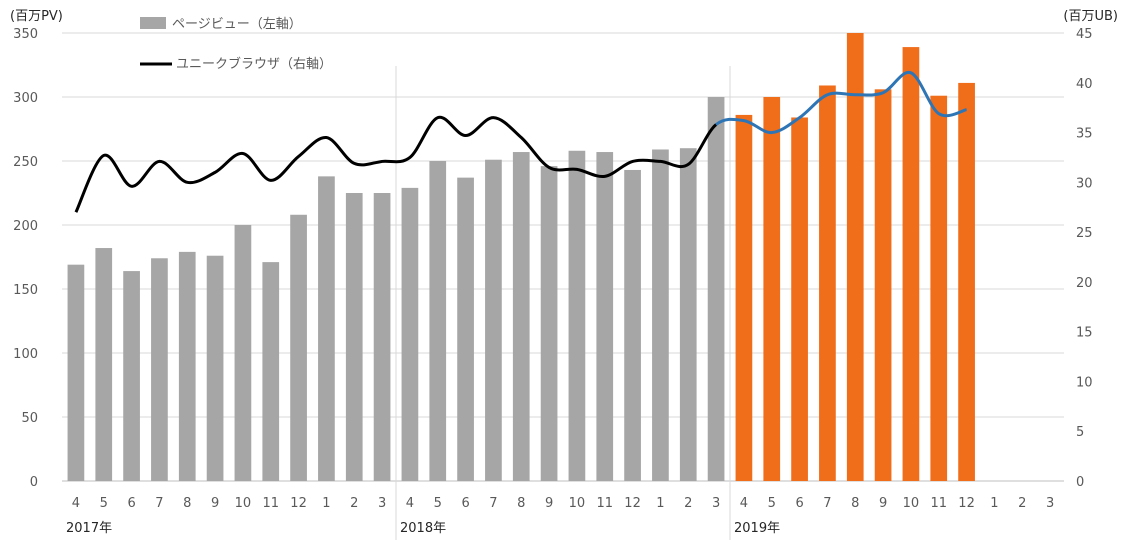  I want to click on right-tick-label: 15, so click(1084, 333).